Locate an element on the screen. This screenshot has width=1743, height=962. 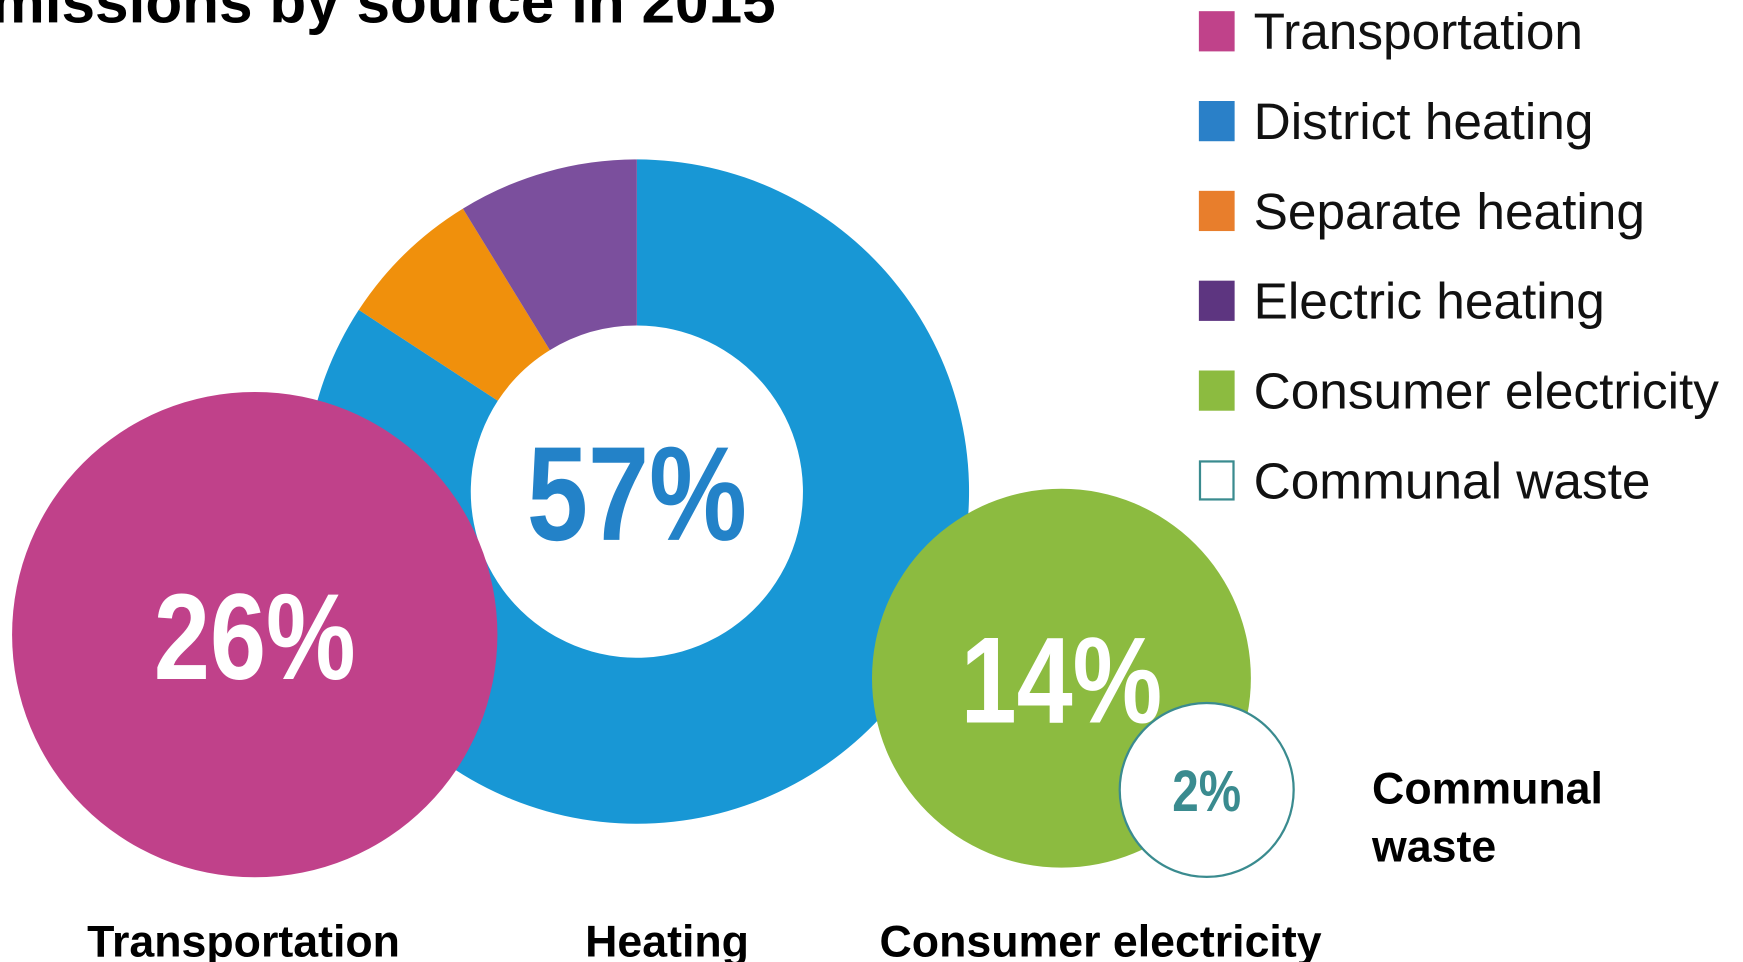
legend-label: Communal waste is located at coordinates (1452, 480).